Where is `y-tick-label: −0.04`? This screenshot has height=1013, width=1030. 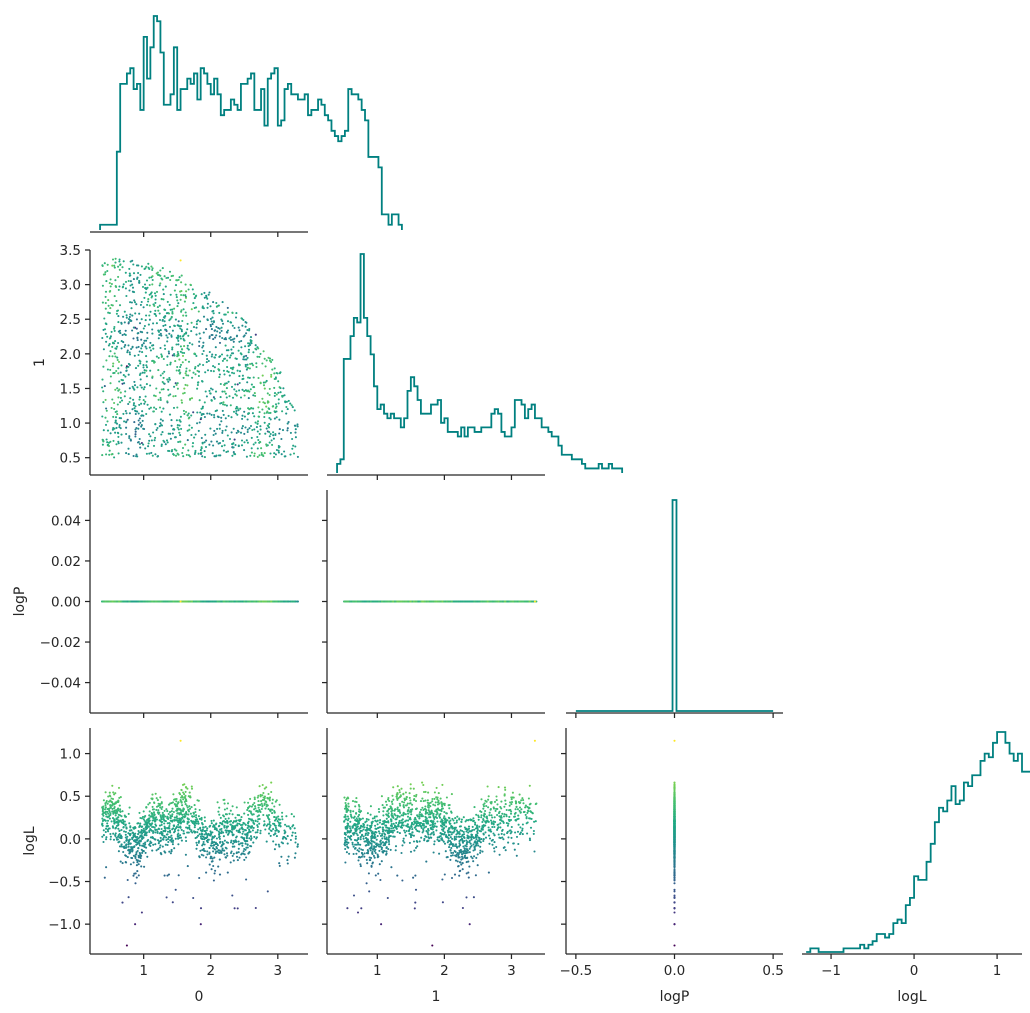 y-tick-label: −0.04 is located at coordinates (60, 684).